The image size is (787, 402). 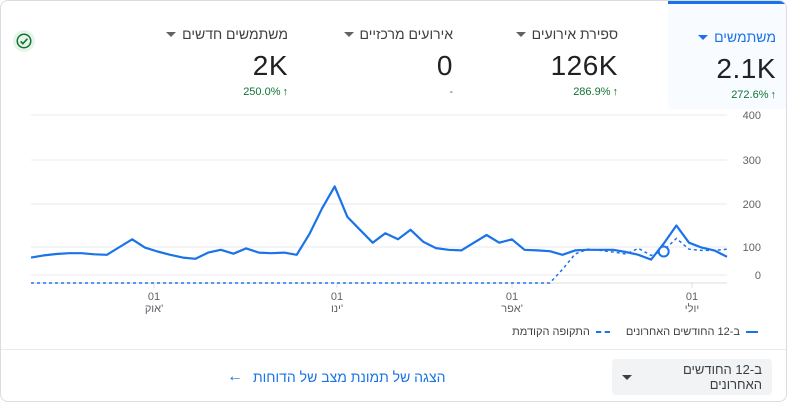 What do you see at coordinates (746, 68) in the screenshot?
I see `metric-value: 2.1K` at bounding box center [746, 68].